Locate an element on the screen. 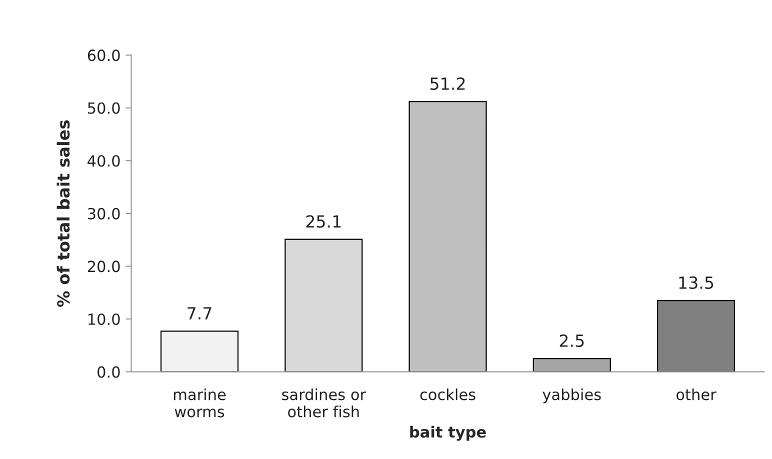 The height and width of the screenshot is (459, 772). data-label: 7.7 is located at coordinates (200, 313).